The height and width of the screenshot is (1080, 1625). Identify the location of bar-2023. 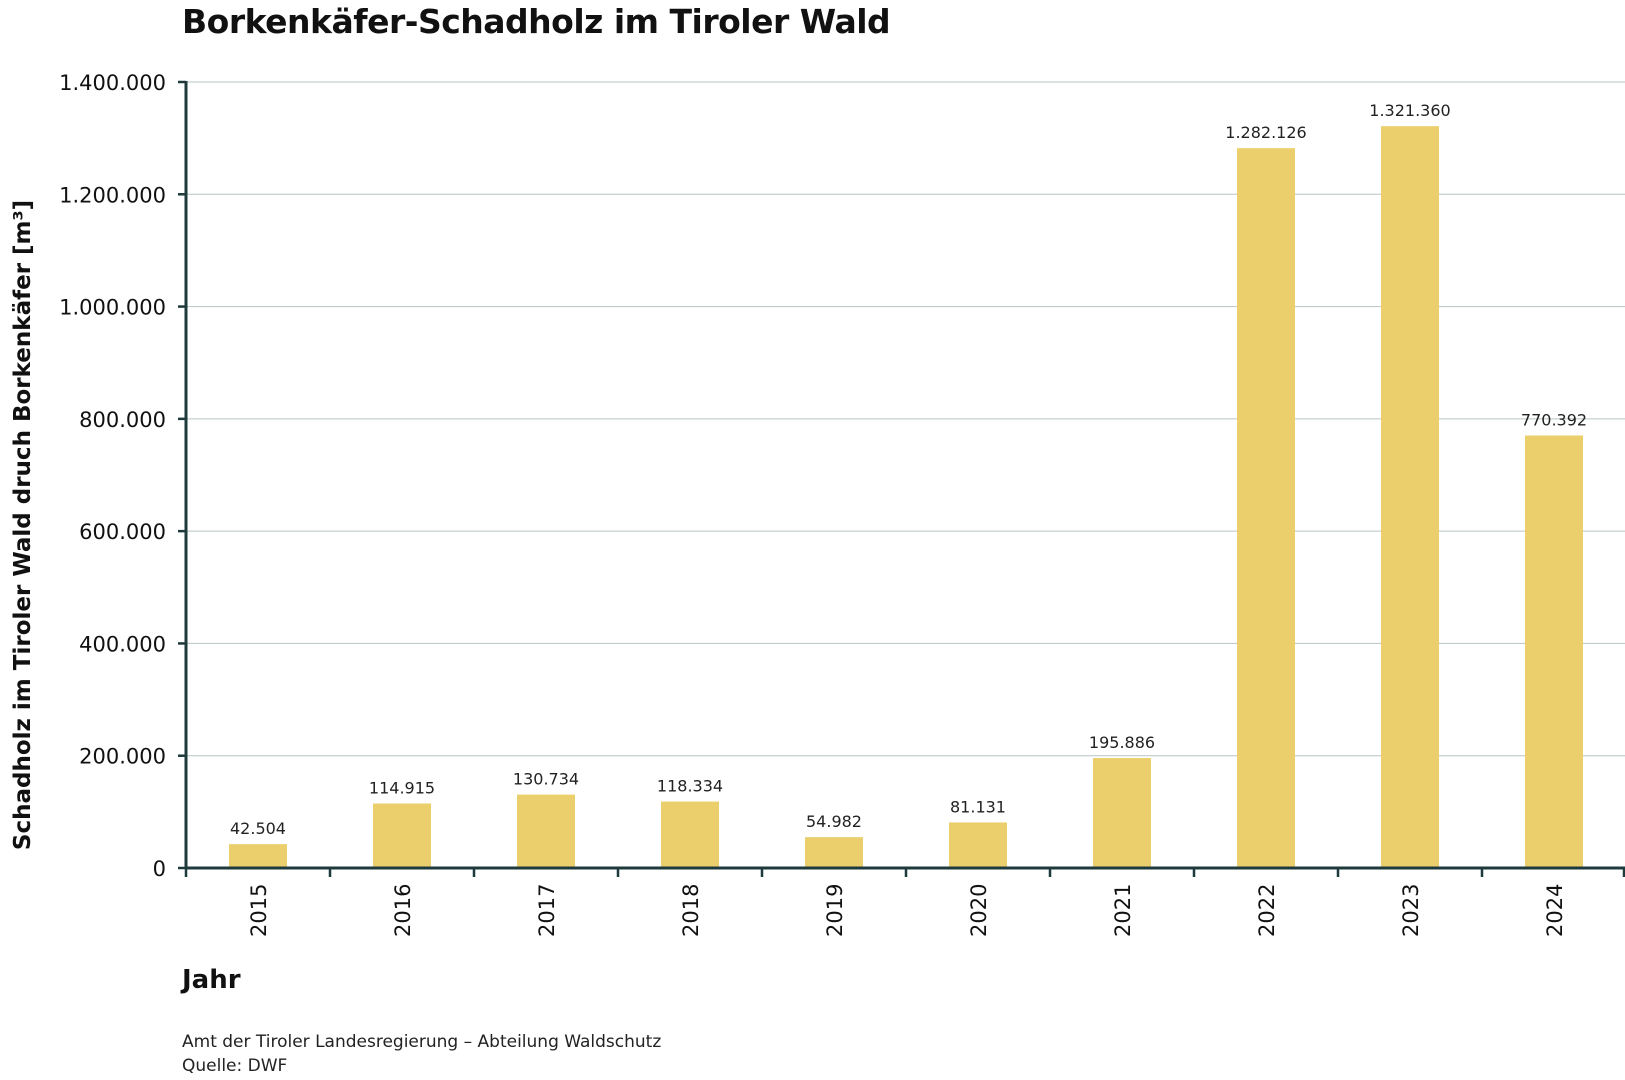
(1410, 497).